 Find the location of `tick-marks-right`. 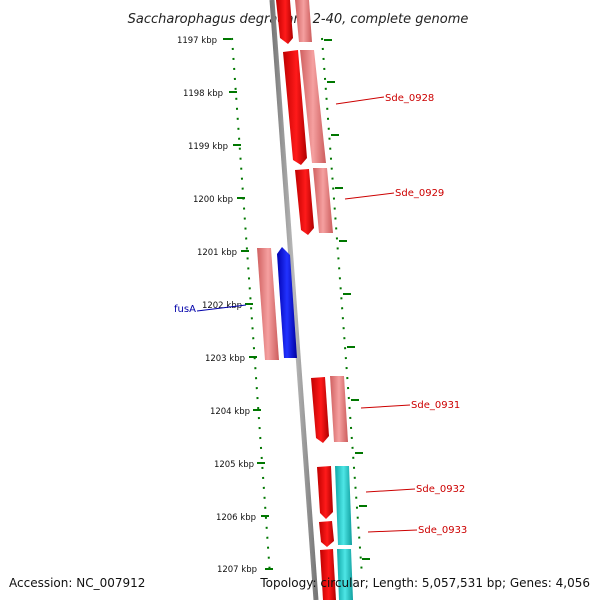

tick-marks-right is located at coordinates (347, 299).